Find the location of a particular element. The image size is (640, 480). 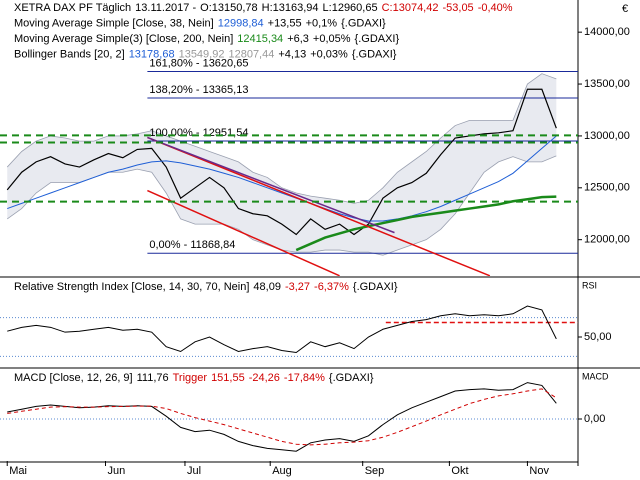

header-item: Bollinger Bands [20, 2] is located at coordinates (69, 54).